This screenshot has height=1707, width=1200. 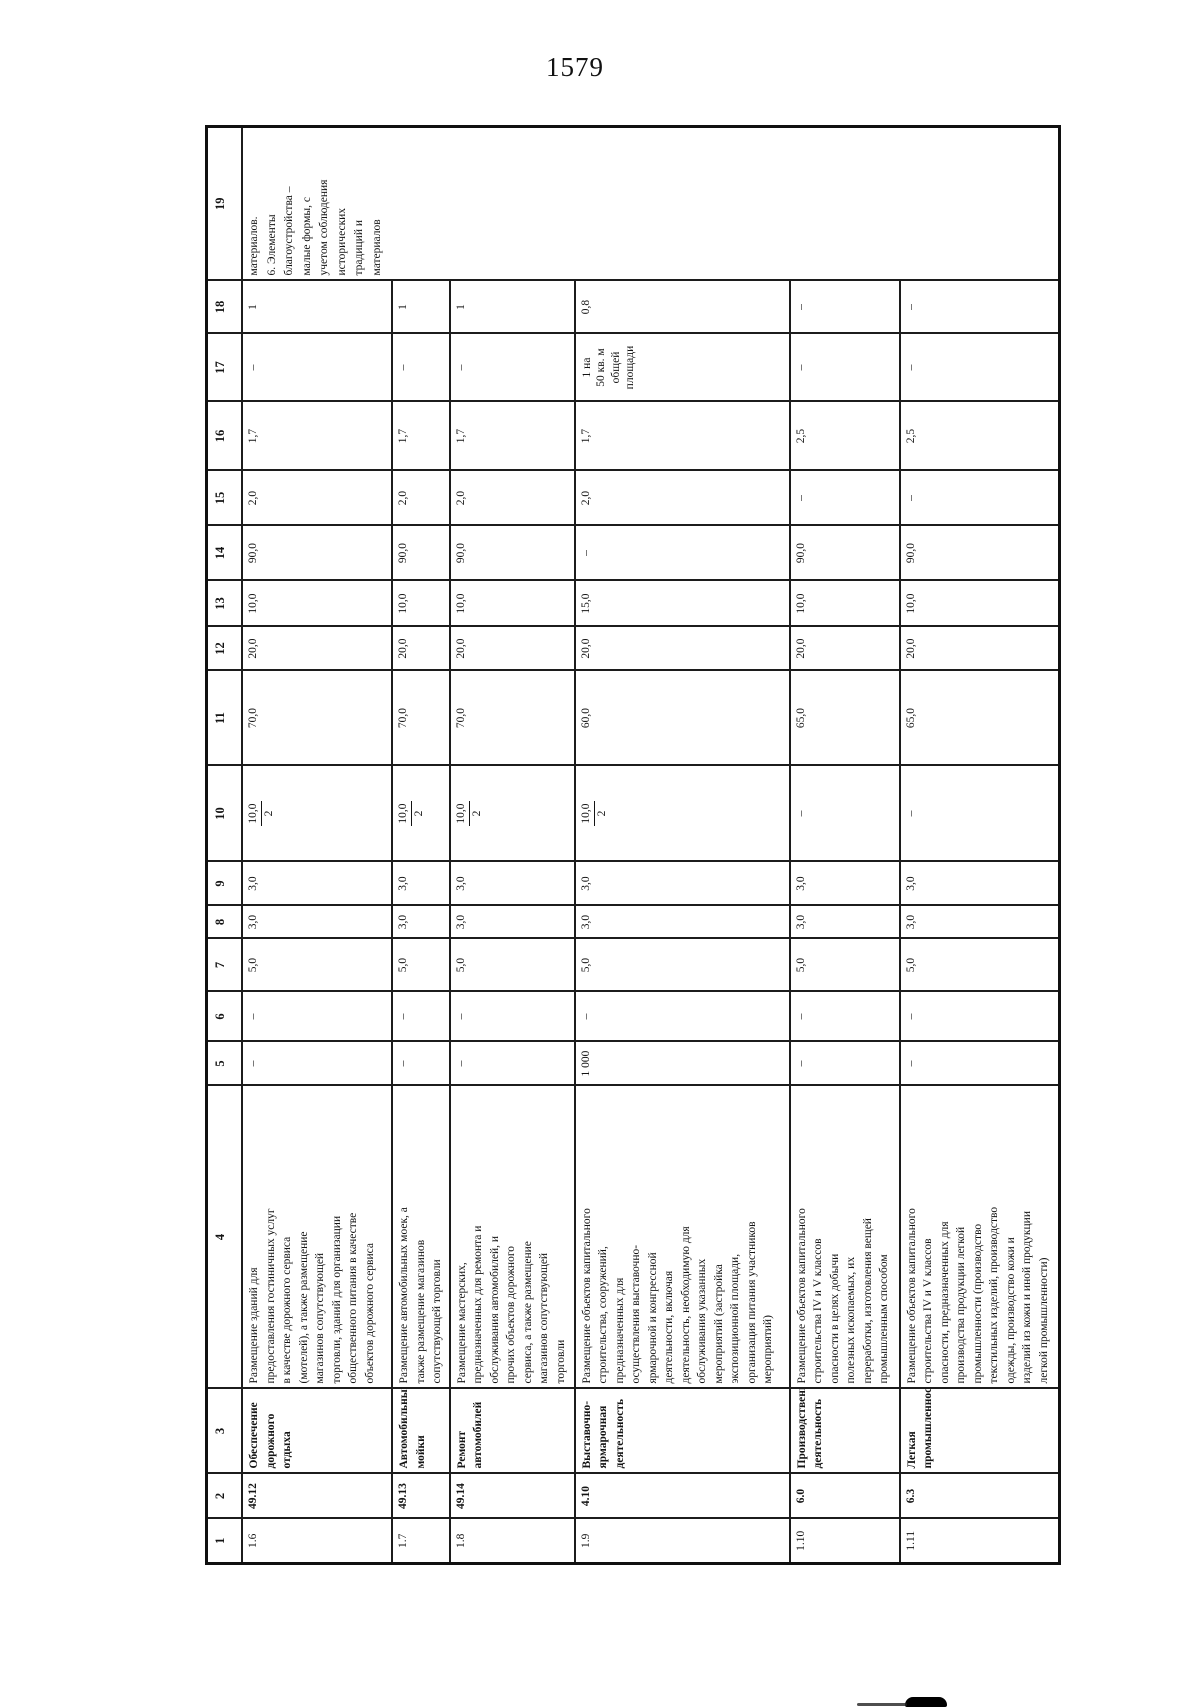 What do you see at coordinates (317, 1431) in the screenshot?
I see `cell-use-name: Обеспечение дорожного отдыха` at bounding box center [317, 1431].